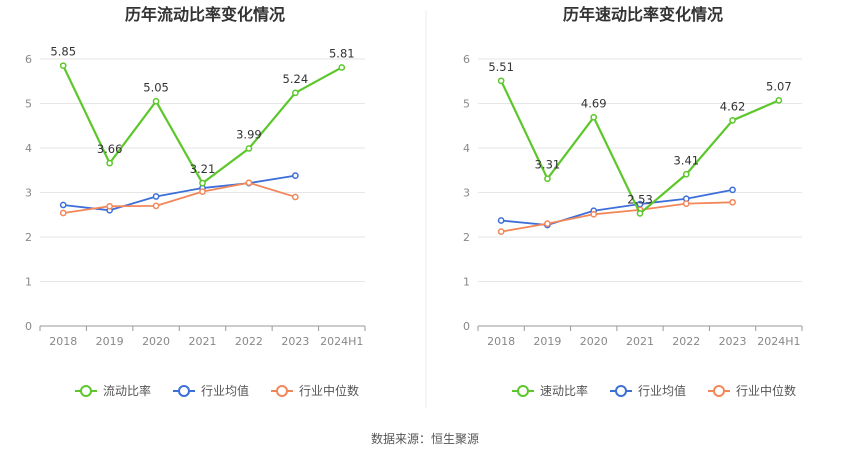  Describe the element at coordinates (640, 199) in the screenshot. I see `data-label: 2.53` at that location.